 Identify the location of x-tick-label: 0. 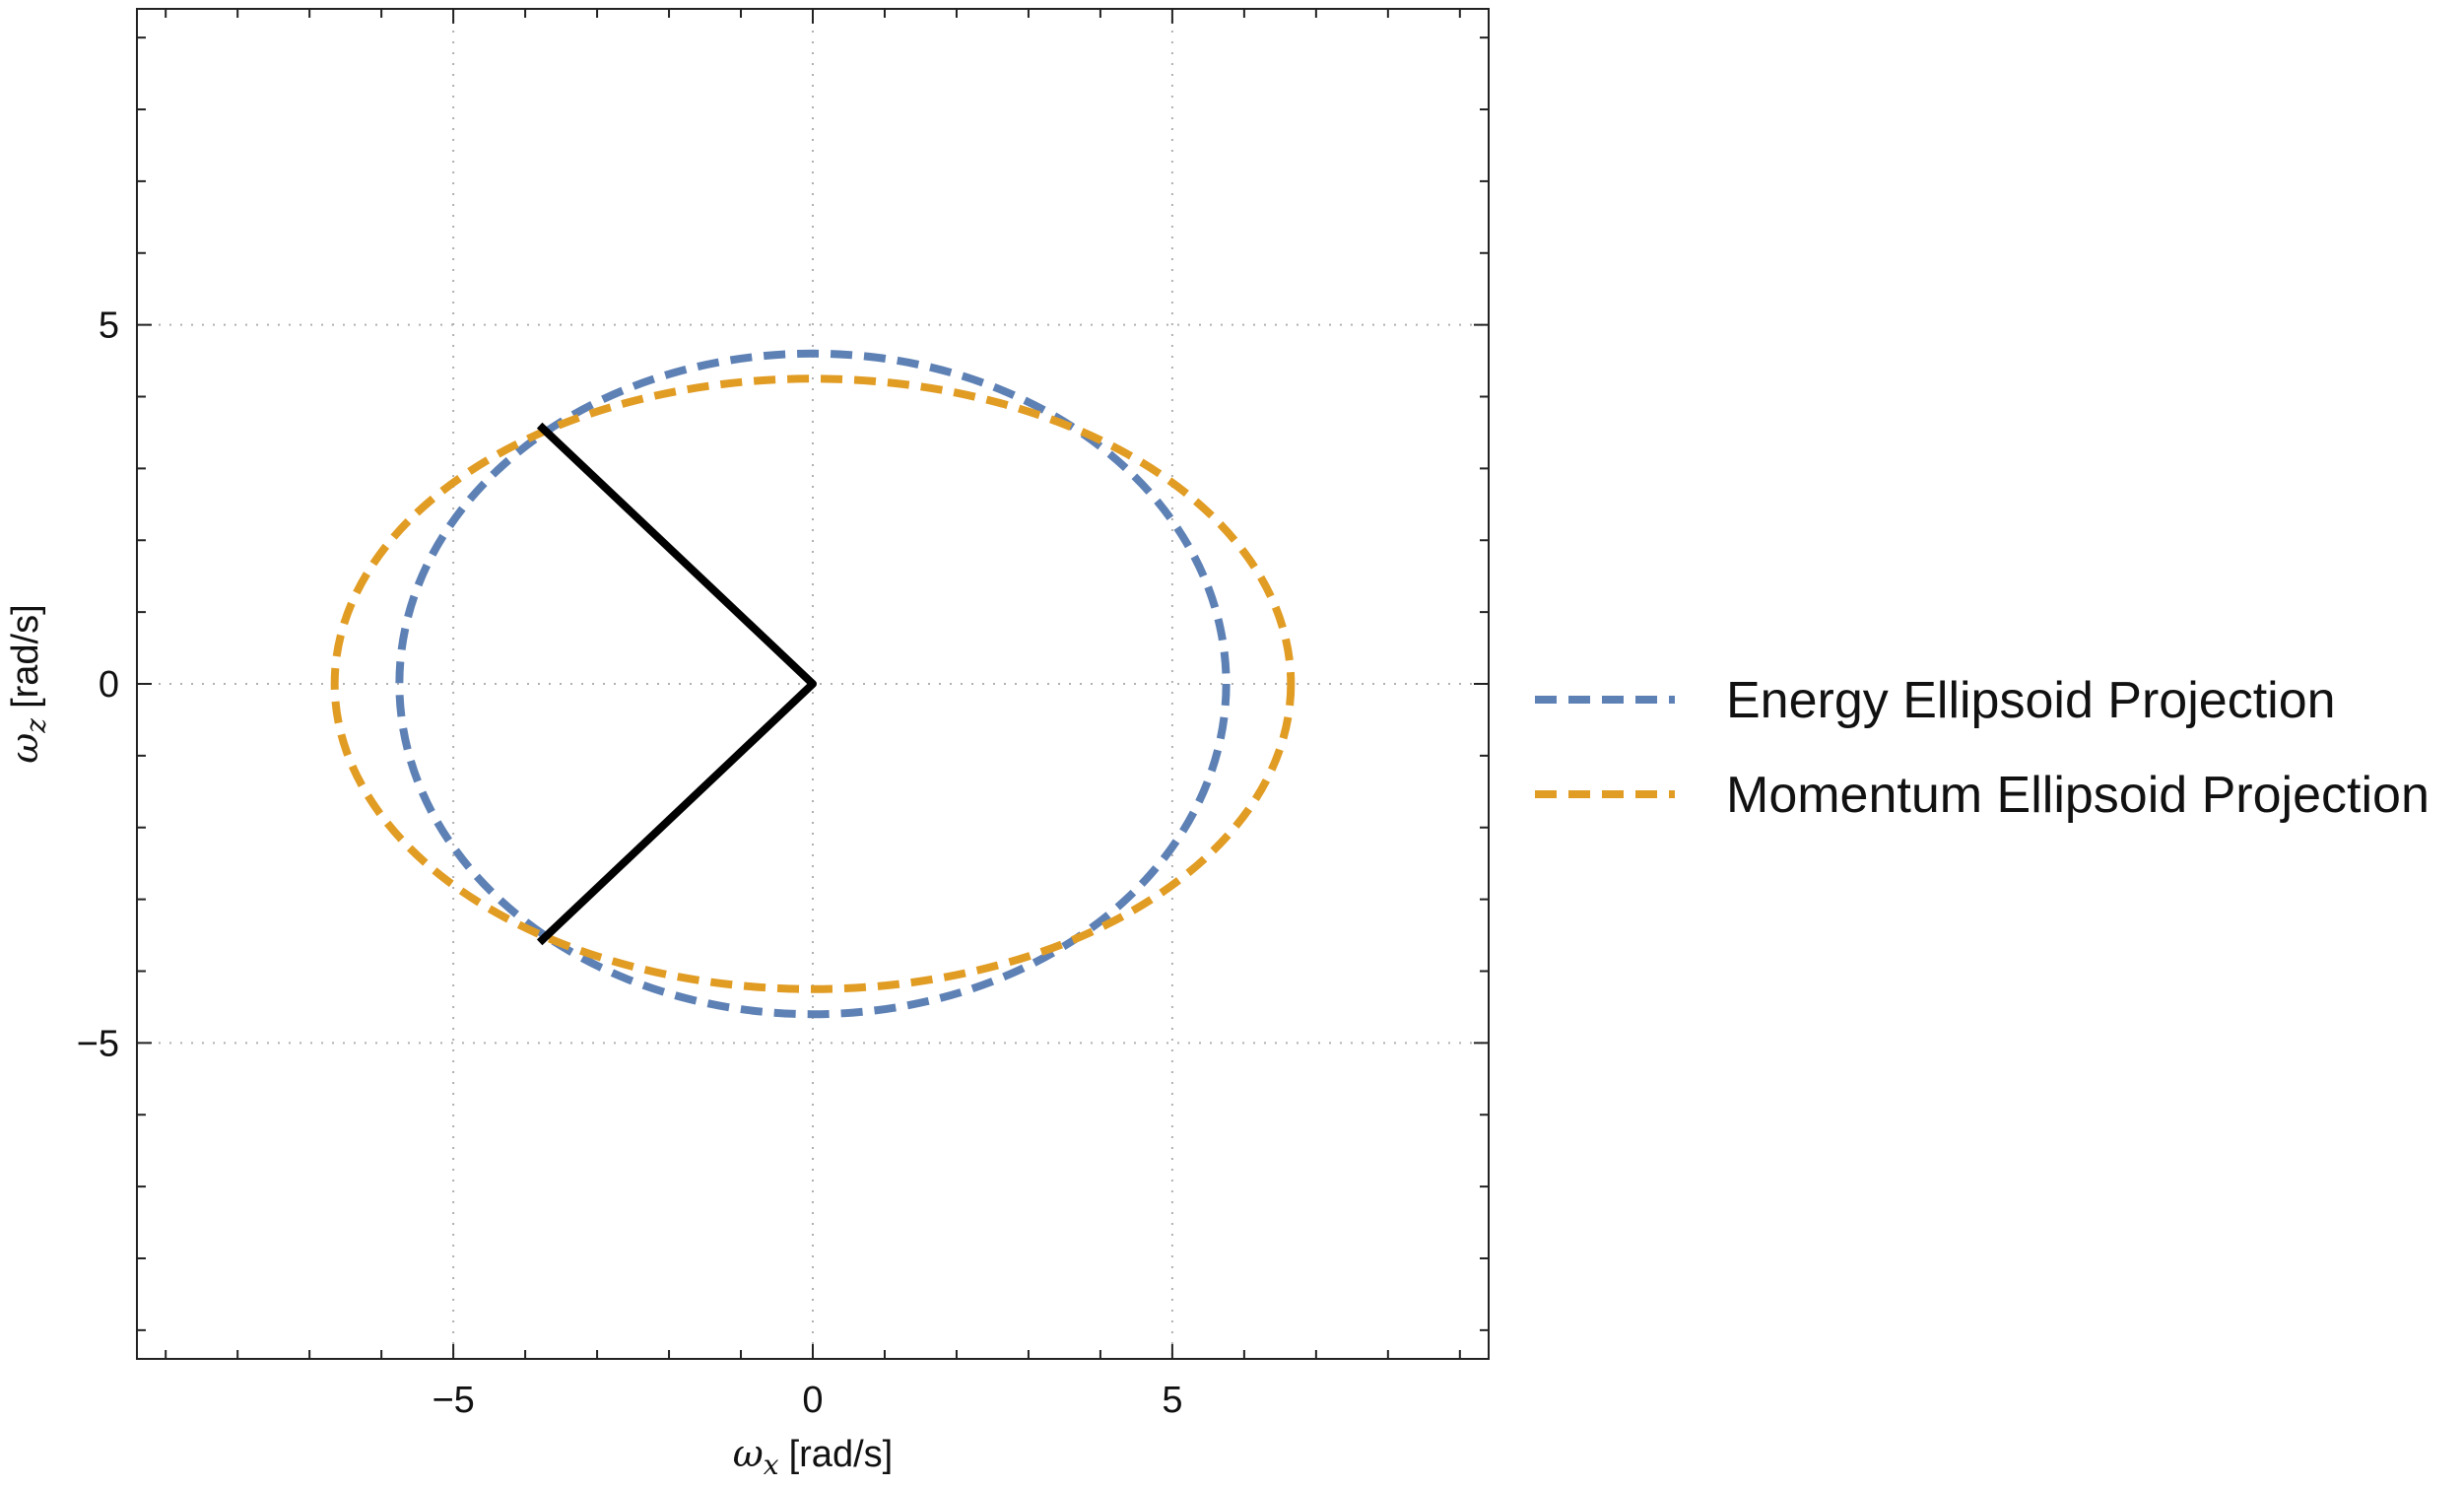
(813, 1401).